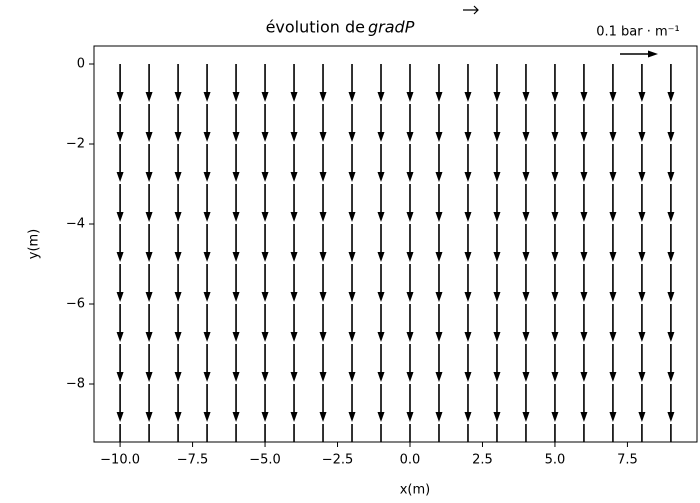 The height and width of the screenshot is (503, 700). I want to click on key-arrow, so click(639, 54).